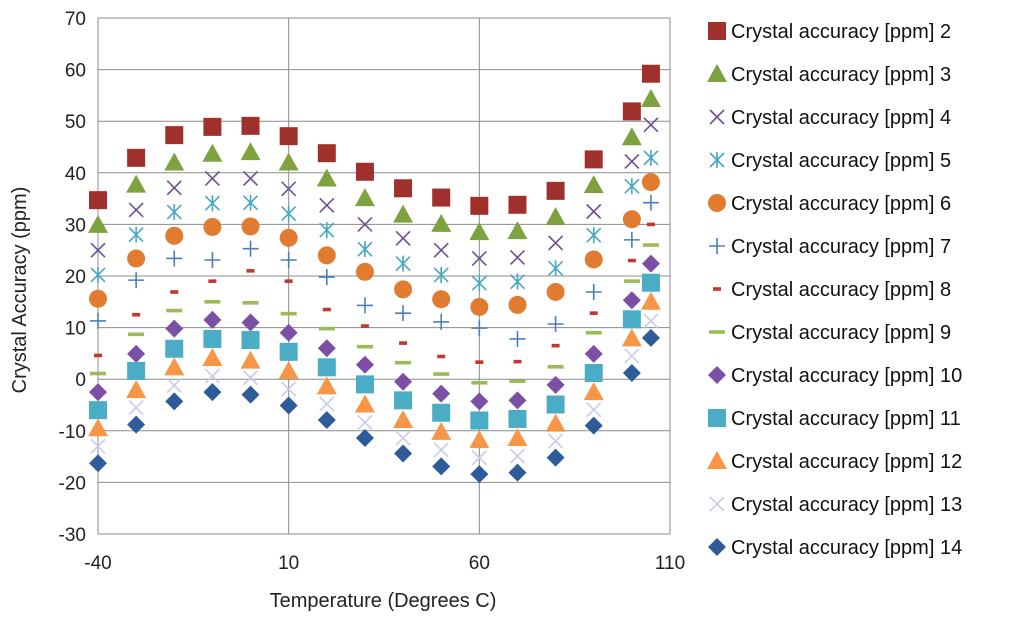  I want to click on legend-item: Crystal accuracy [ppm] 3, so click(829, 75).